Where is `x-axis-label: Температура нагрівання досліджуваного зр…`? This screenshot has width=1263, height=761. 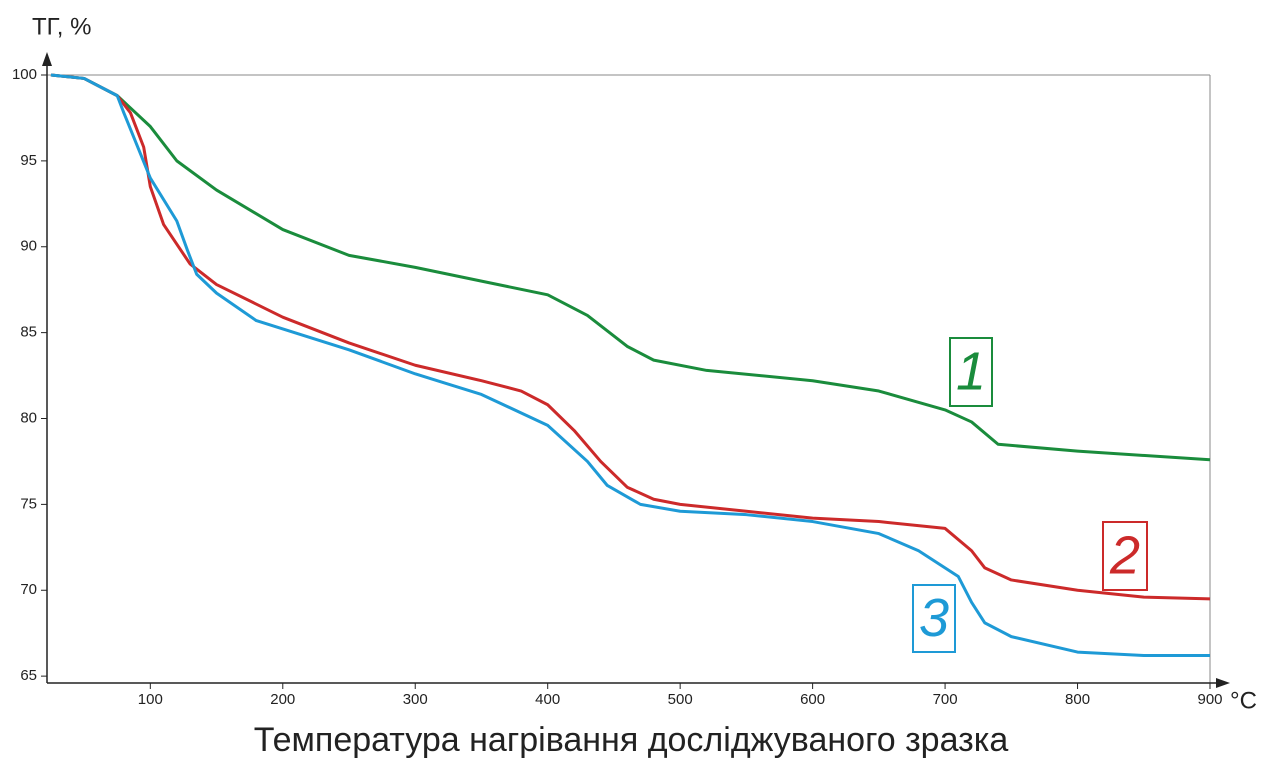
x-axis-label: Температура нагрівання досліджуваного зр… is located at coordinates (631, 740).